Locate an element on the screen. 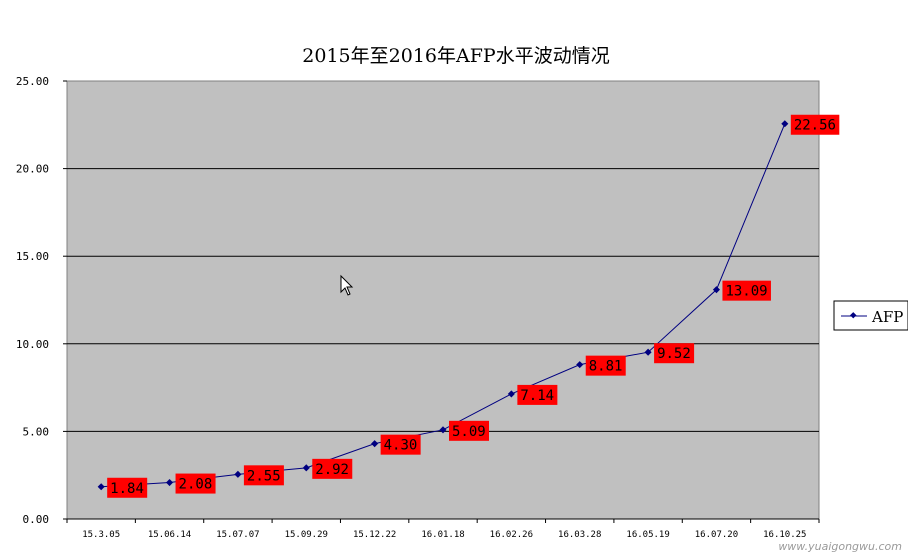  data-label: 9.52 is located at coordinates (674, 354).